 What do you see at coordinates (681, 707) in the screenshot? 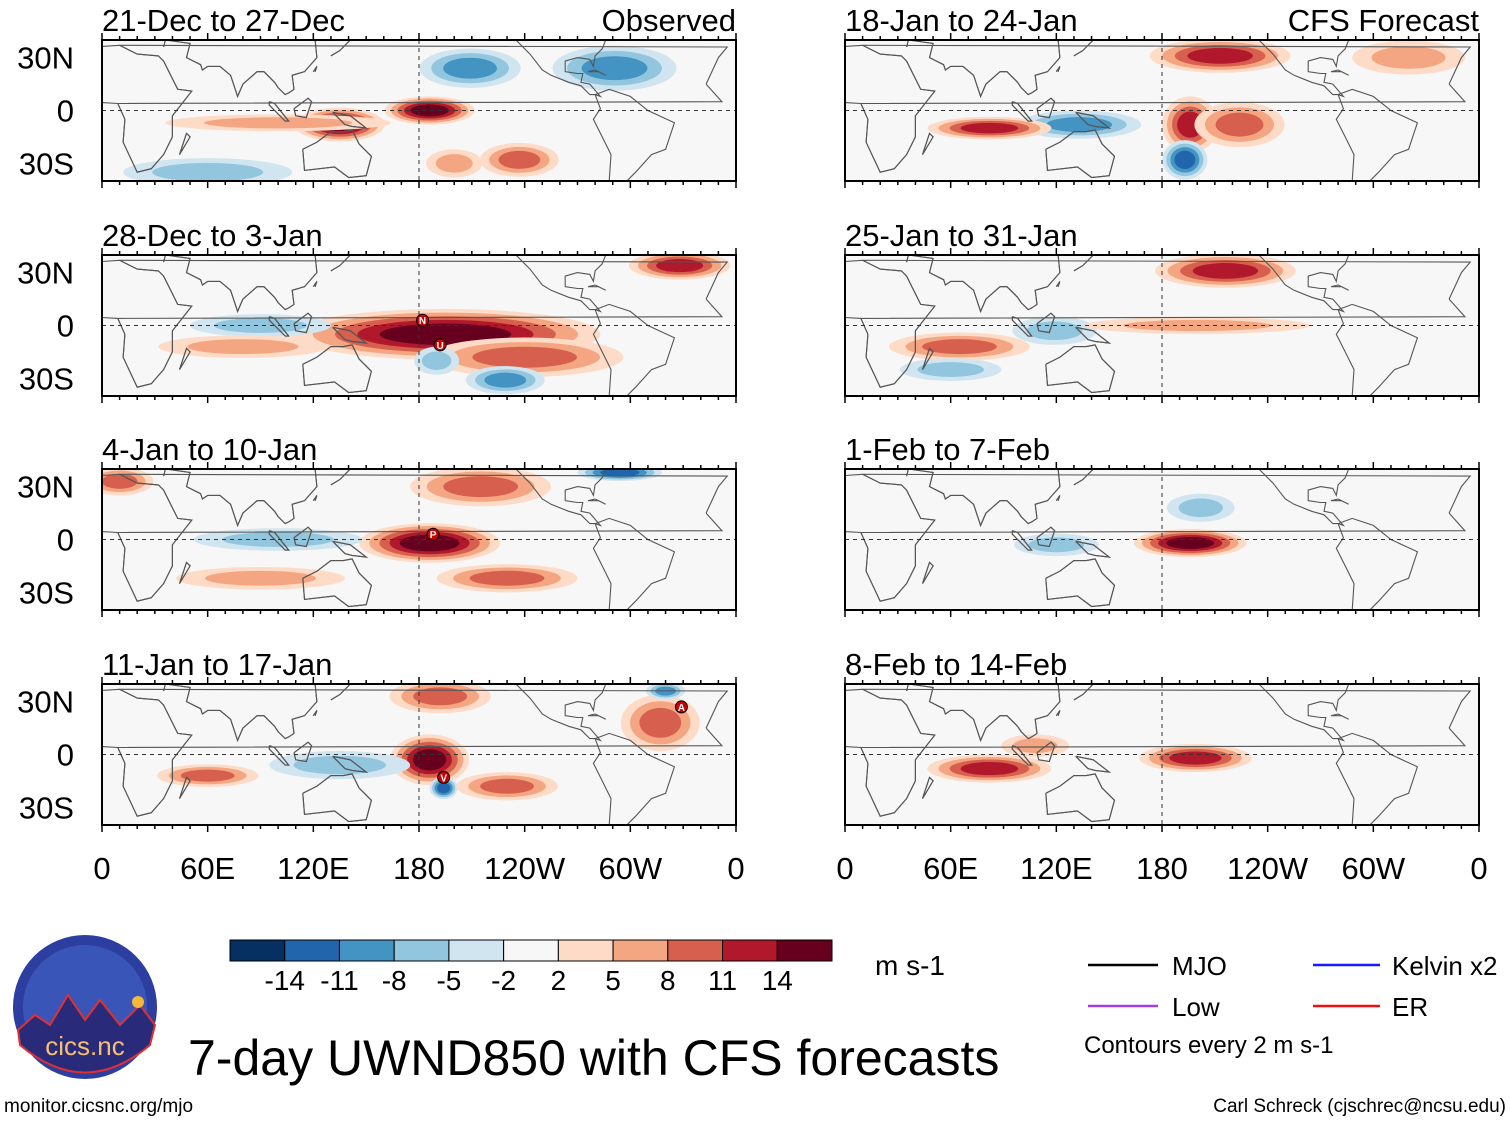
I see `wave-marker: A` at bounding box center [681, 707].